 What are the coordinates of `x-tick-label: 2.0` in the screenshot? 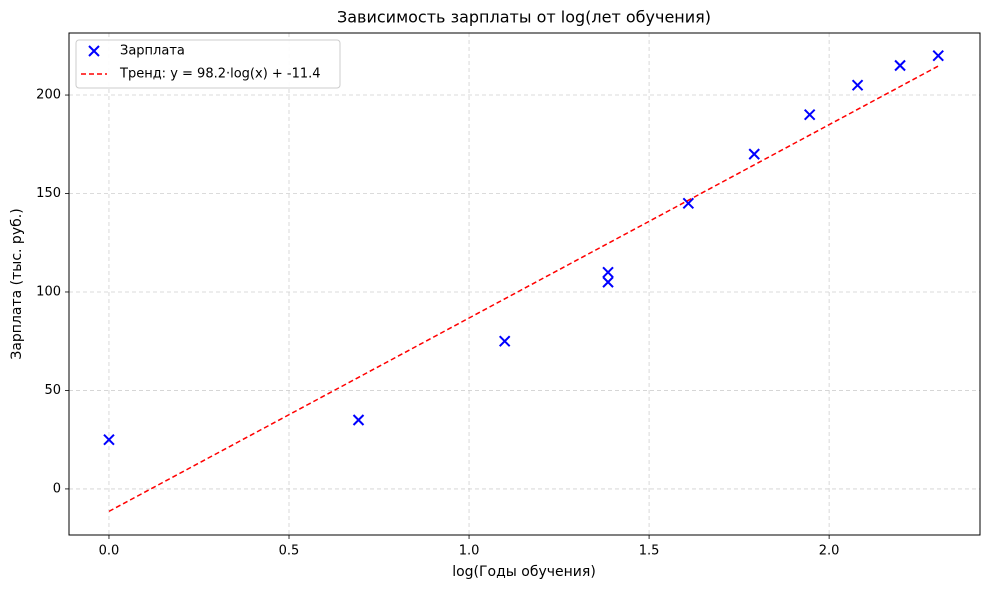 It's located at (829, 551).